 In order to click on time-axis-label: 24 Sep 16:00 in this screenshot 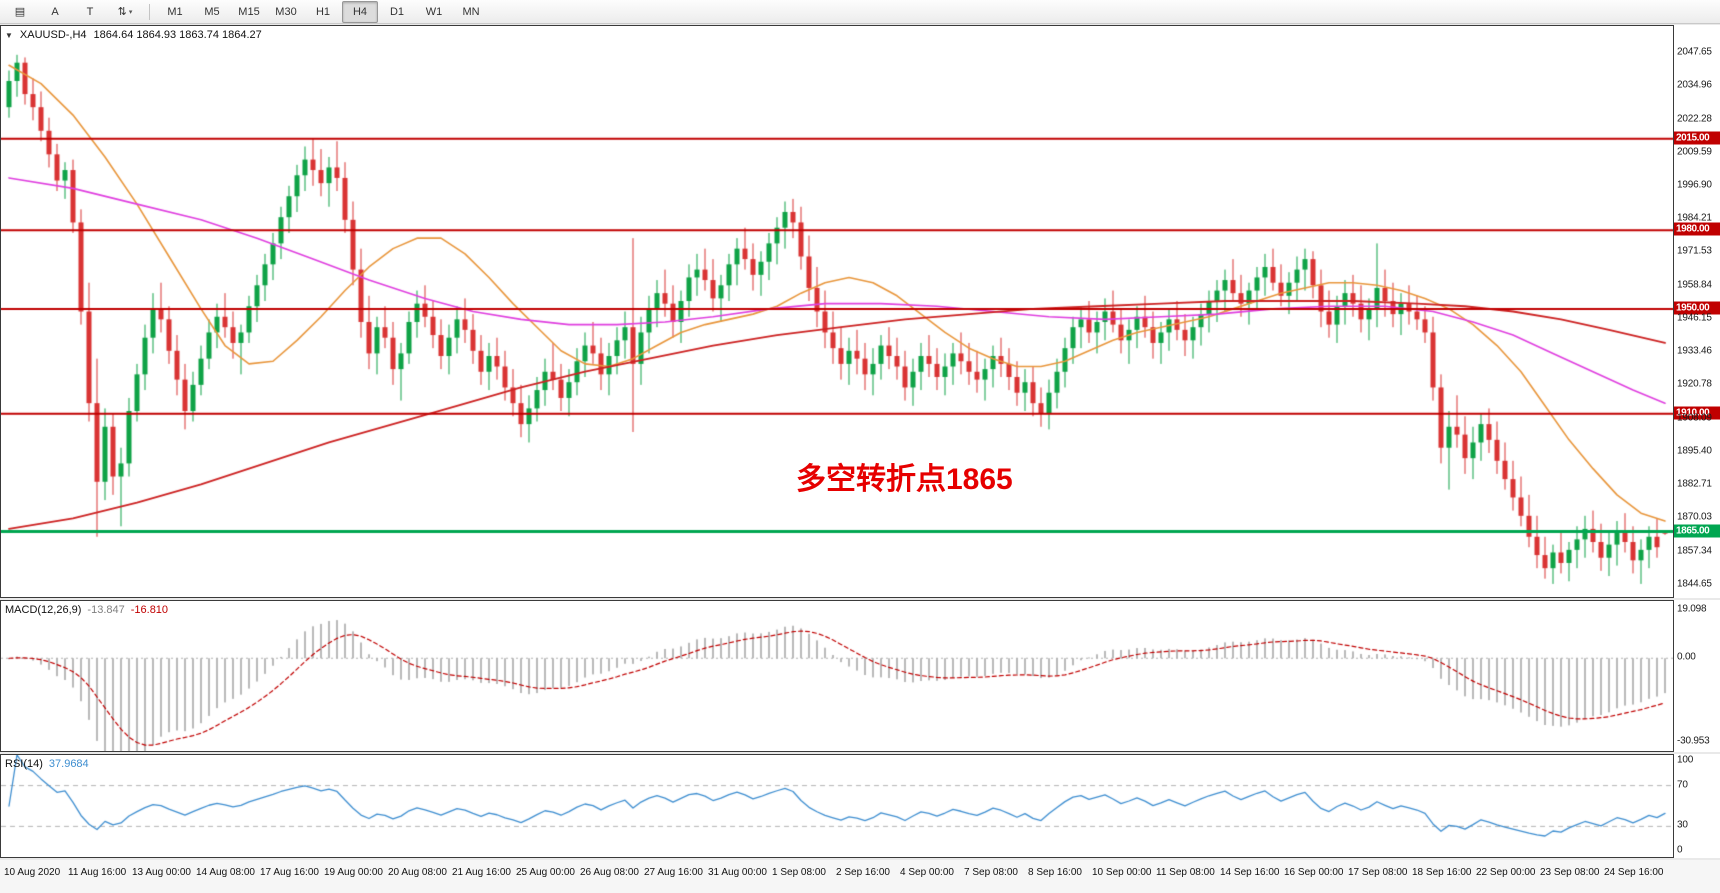, I will do `click(1634, 872)`.